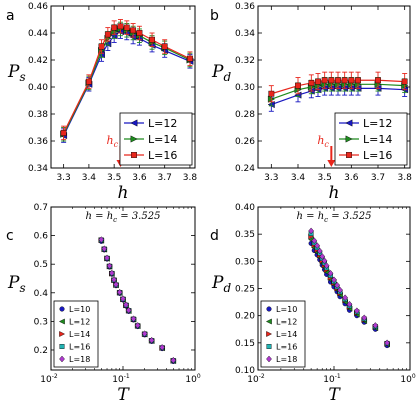  Describe the element at coordinates (331, 163) in the screenshot. I see `hc-arrow-head` at that location.